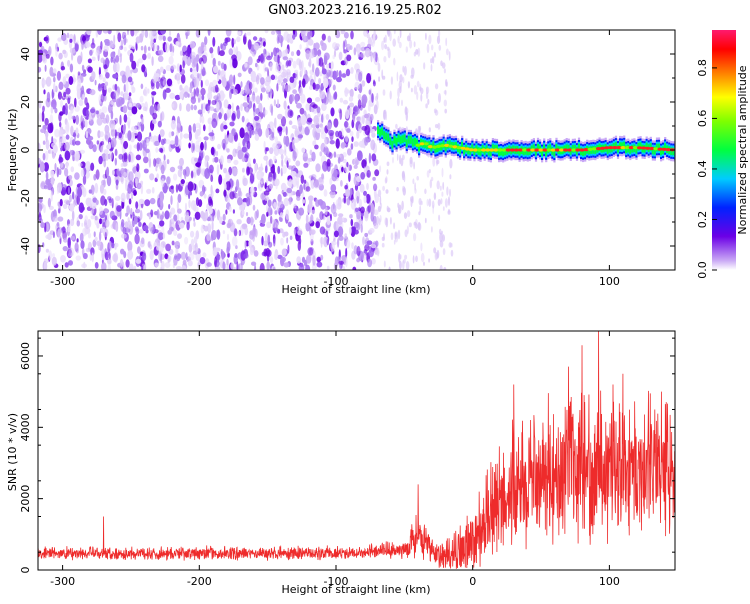 Image resolution: width=750 pixels, height=604 pixels. I want to click on y-tick-label: 6000, so click(25, 356).